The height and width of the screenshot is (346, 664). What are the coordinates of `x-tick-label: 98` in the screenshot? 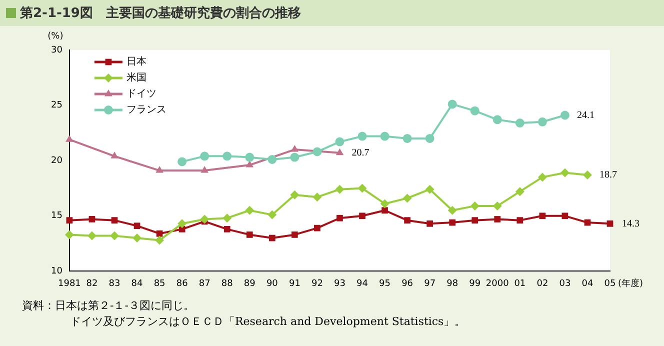 It's located at (452, 283).